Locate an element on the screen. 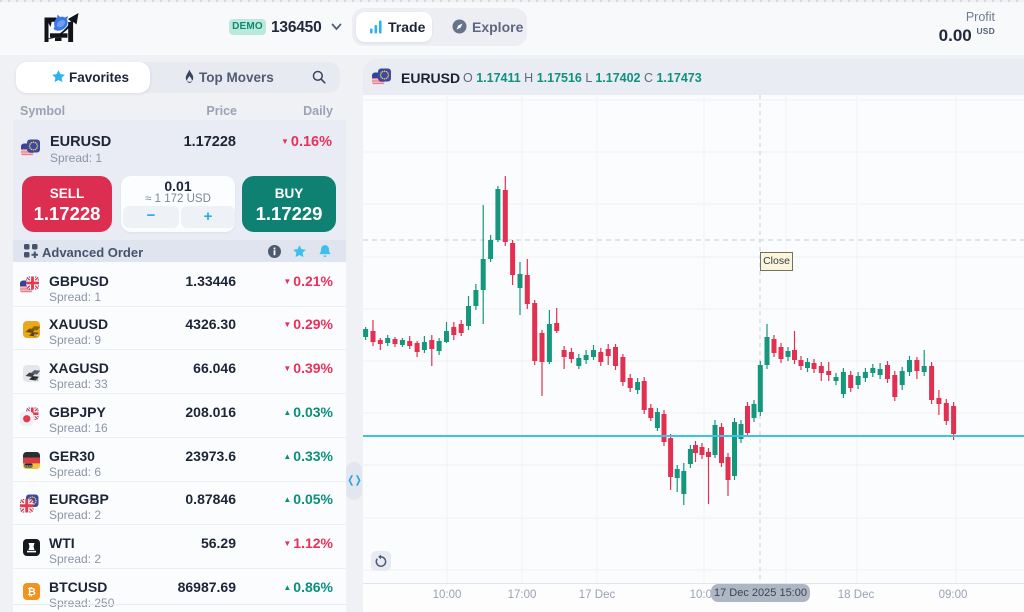  svg-text: Au is located at coordinates (35, 335).